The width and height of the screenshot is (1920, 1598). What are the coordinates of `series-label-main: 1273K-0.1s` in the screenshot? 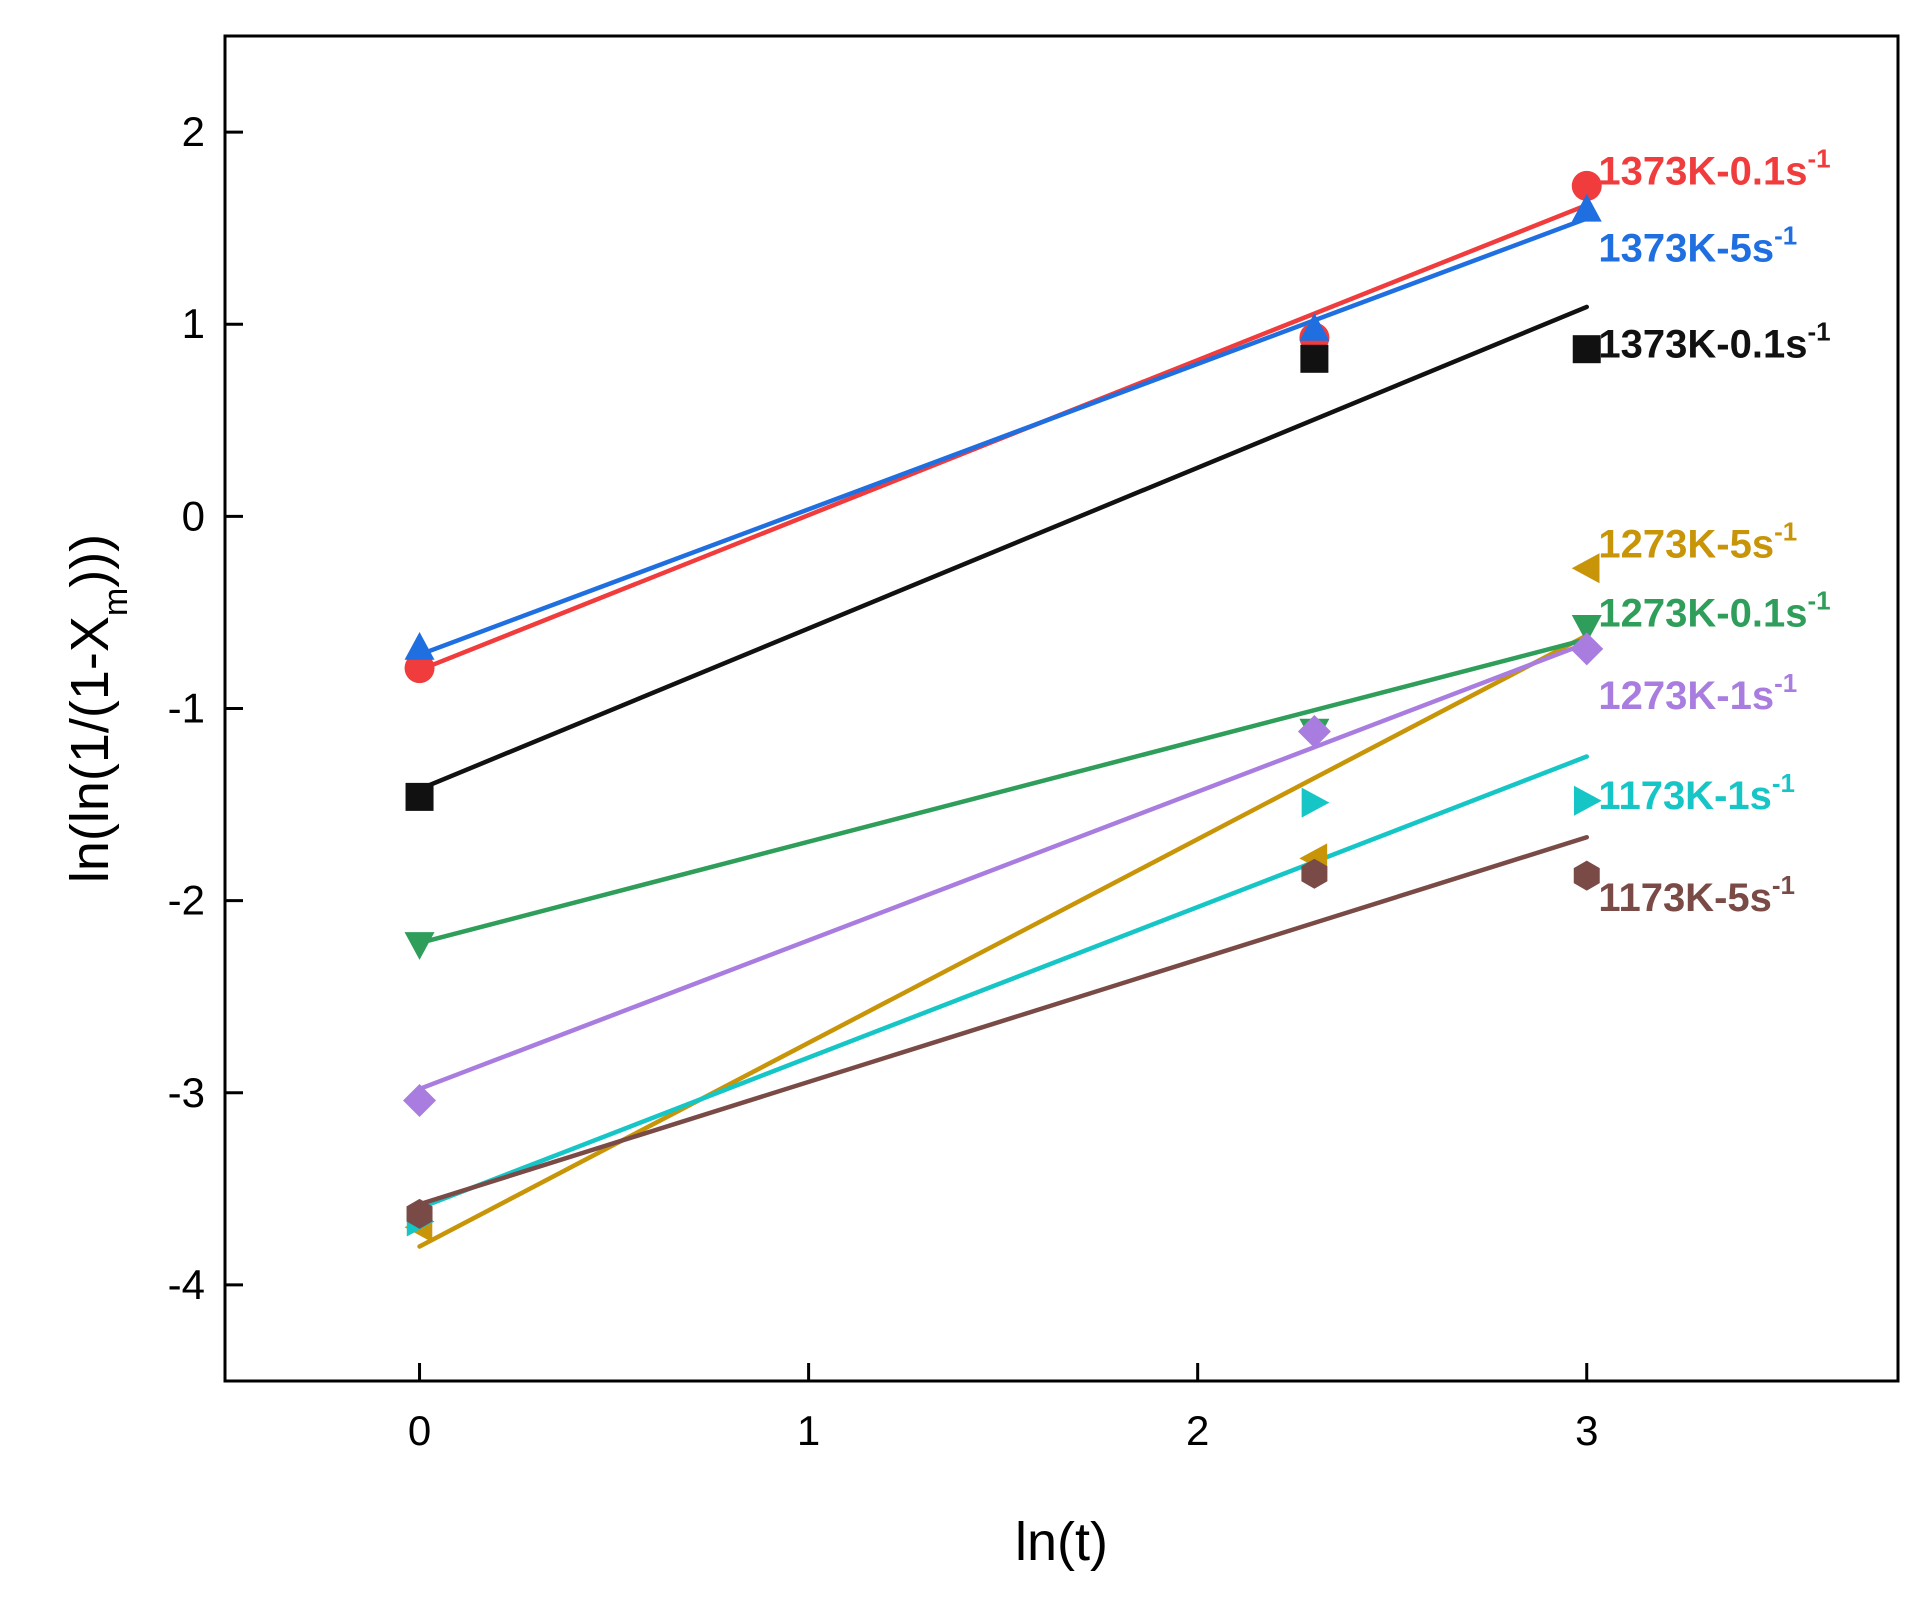 It's located at (1702, 613).